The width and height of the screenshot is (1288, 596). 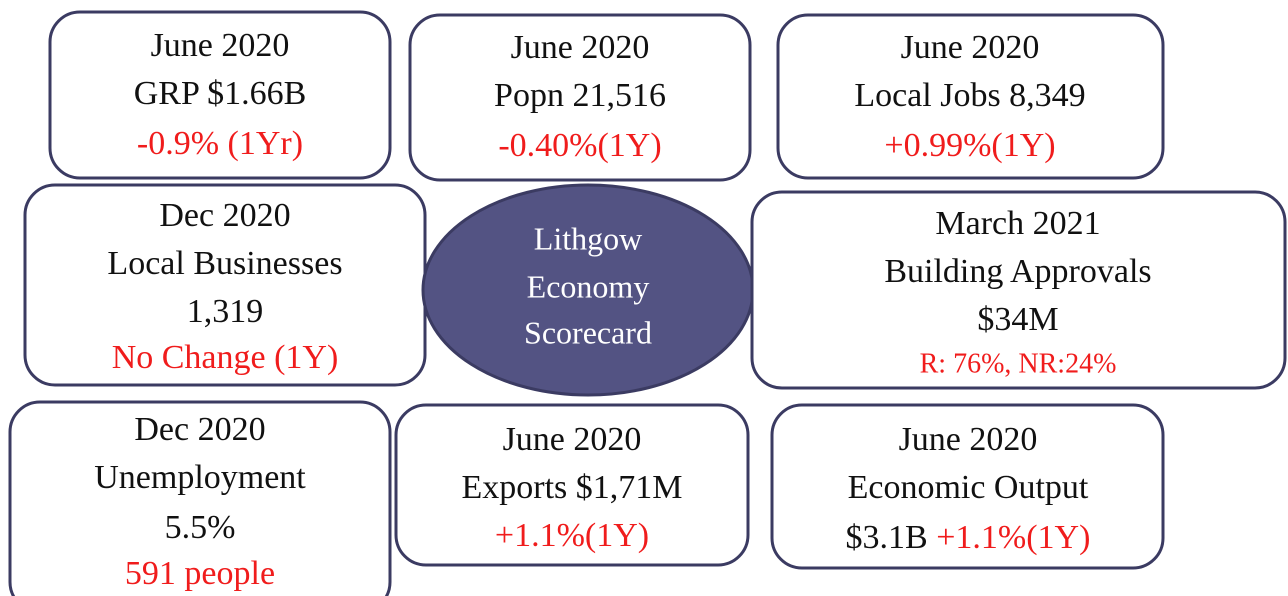 What do you see at coordinates (220, 143) in the screenshot?
I see `card-change: -0.9% (1Yr)` at bounding box center [220, 143].